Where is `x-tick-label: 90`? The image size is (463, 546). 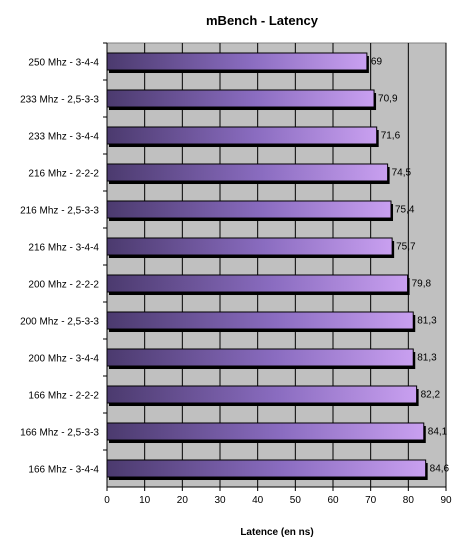 x-tick-label: 90 is located at coordinates (446, 500).